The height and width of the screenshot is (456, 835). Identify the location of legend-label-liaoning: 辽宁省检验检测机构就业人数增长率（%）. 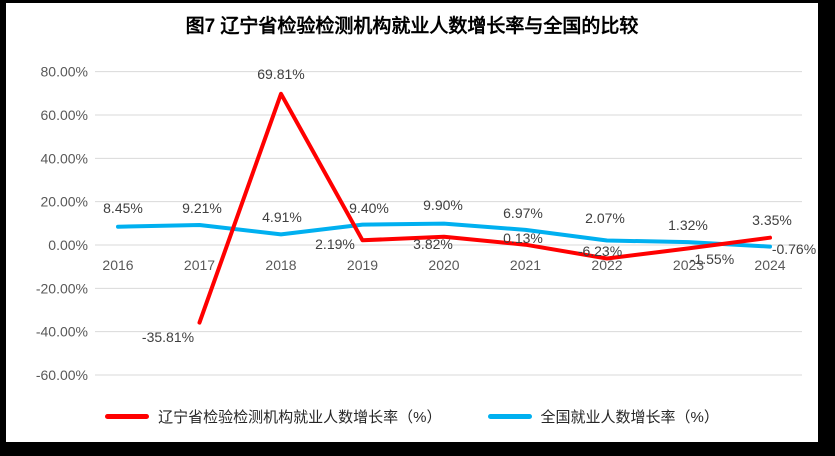
(300, 417).